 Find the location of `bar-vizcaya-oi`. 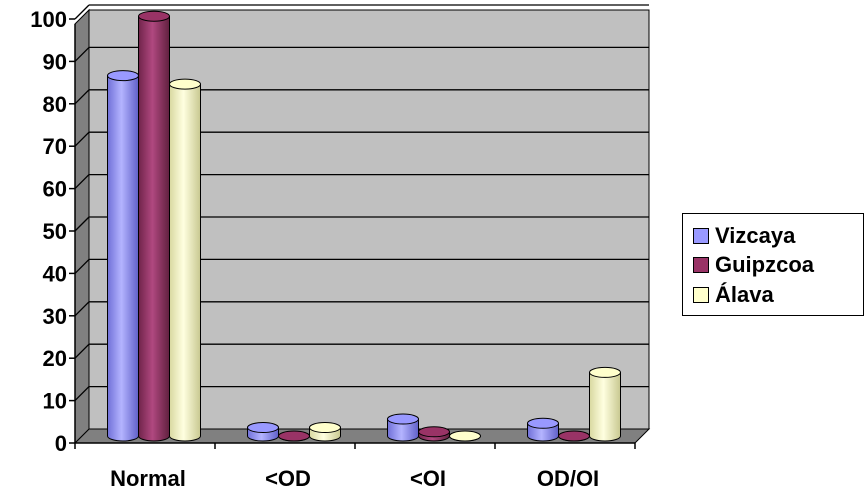

bar-vizcaya-oi is located at coordinates (403, 427).